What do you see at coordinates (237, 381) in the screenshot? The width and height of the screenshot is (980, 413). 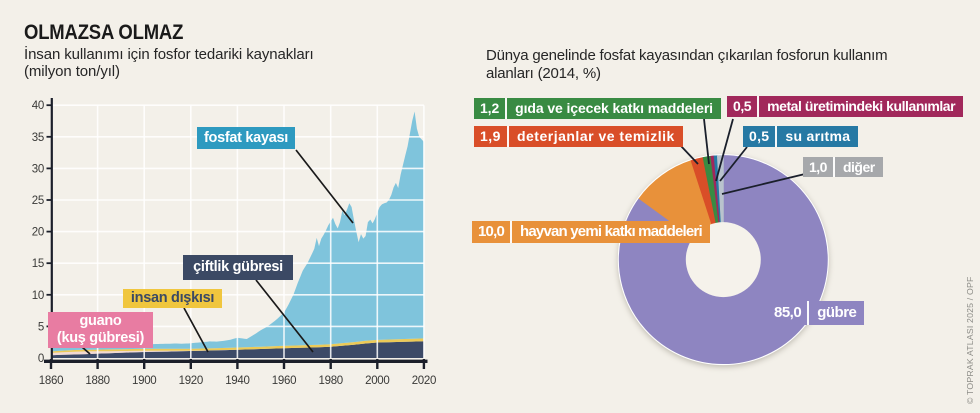 I see `svg-text: 1940` at bounding box center [237, 381].